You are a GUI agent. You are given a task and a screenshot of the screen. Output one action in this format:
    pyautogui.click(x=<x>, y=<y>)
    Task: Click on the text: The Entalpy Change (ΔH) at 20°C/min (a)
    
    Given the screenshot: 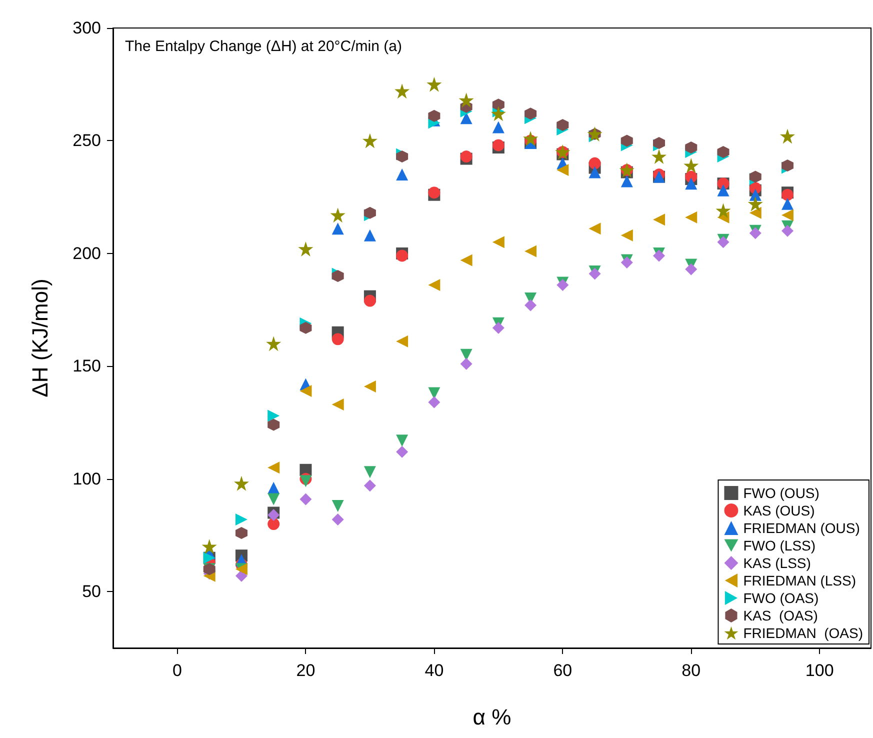 What is the action you would take?
    pyautogui.click(x=263, y=46)
    